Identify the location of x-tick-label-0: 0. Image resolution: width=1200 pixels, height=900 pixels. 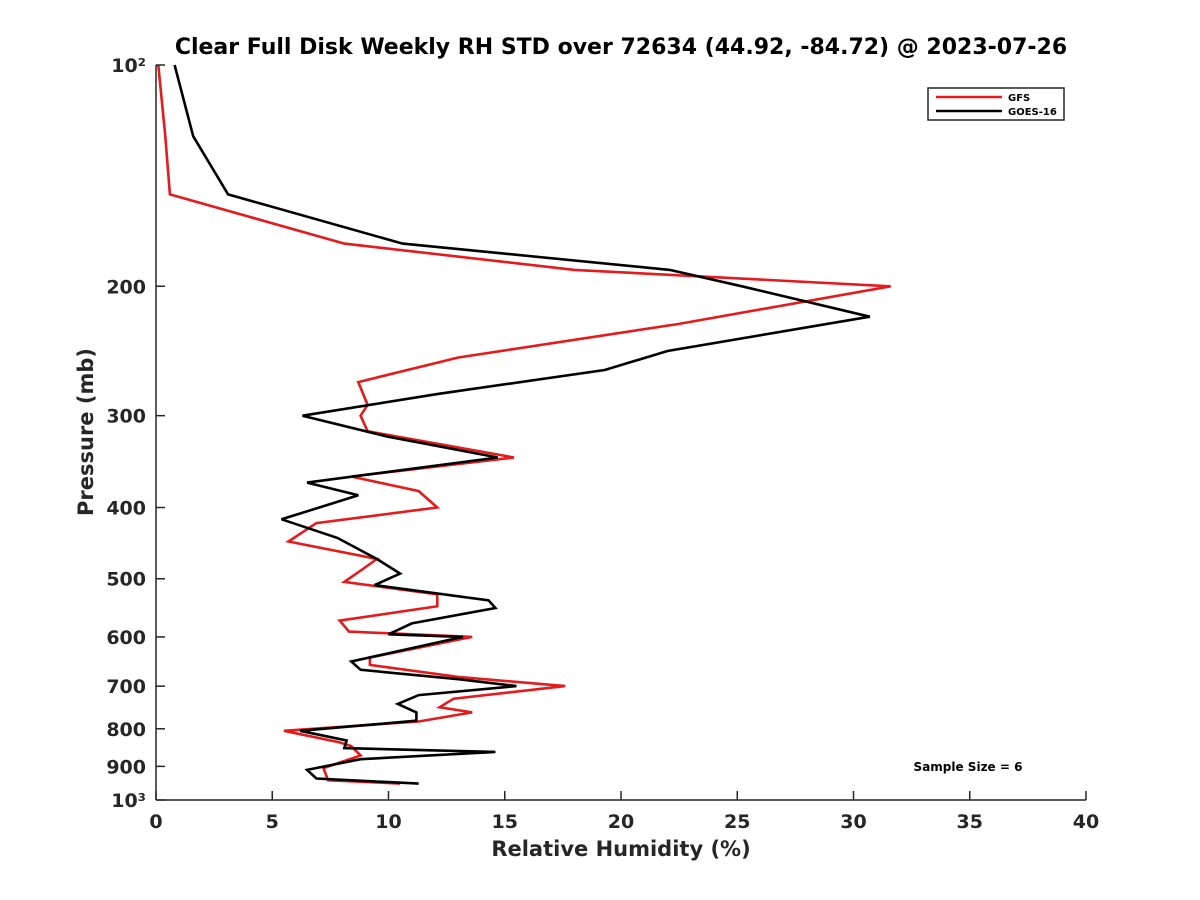
(155, 822).